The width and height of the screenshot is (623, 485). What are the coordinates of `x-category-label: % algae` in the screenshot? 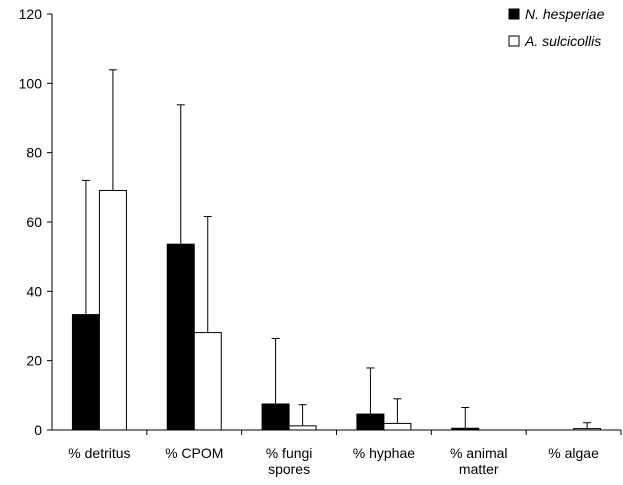 It's located at (573, 453).